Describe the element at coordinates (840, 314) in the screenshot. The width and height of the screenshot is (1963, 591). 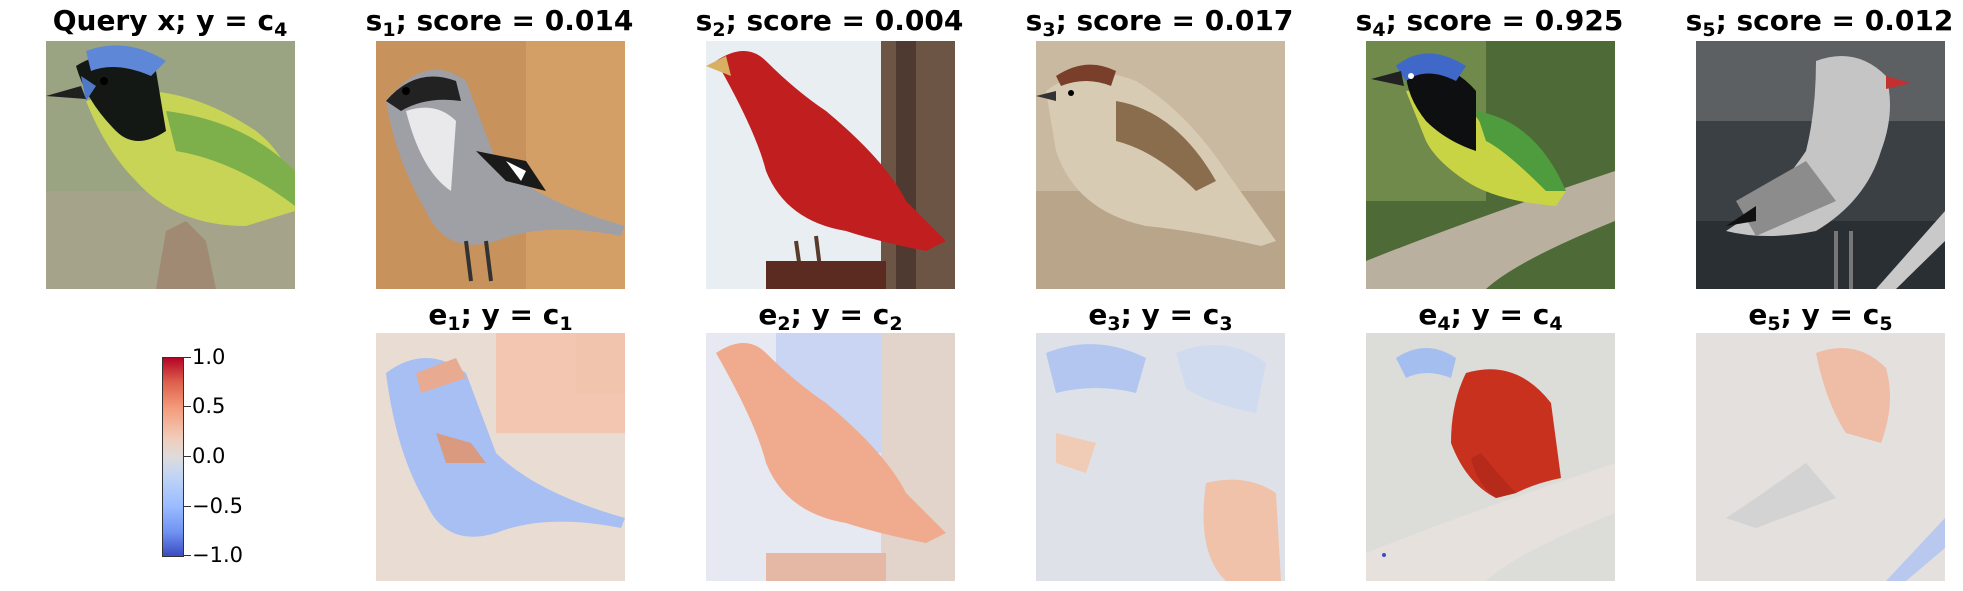
I see `e2-title-mid: ; y = c` at that location.